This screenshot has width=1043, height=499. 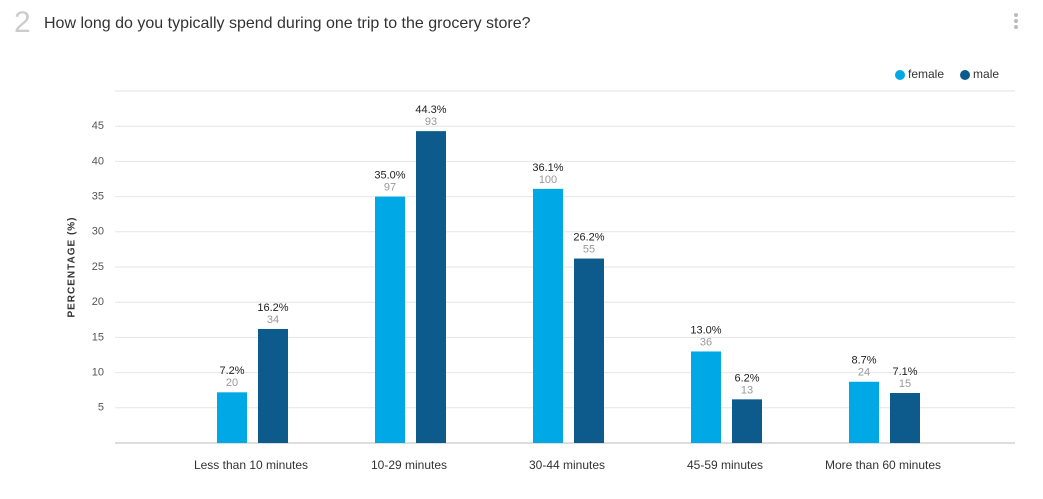 I want to click on value-label: 7.2%, so click(x=231, y=371).